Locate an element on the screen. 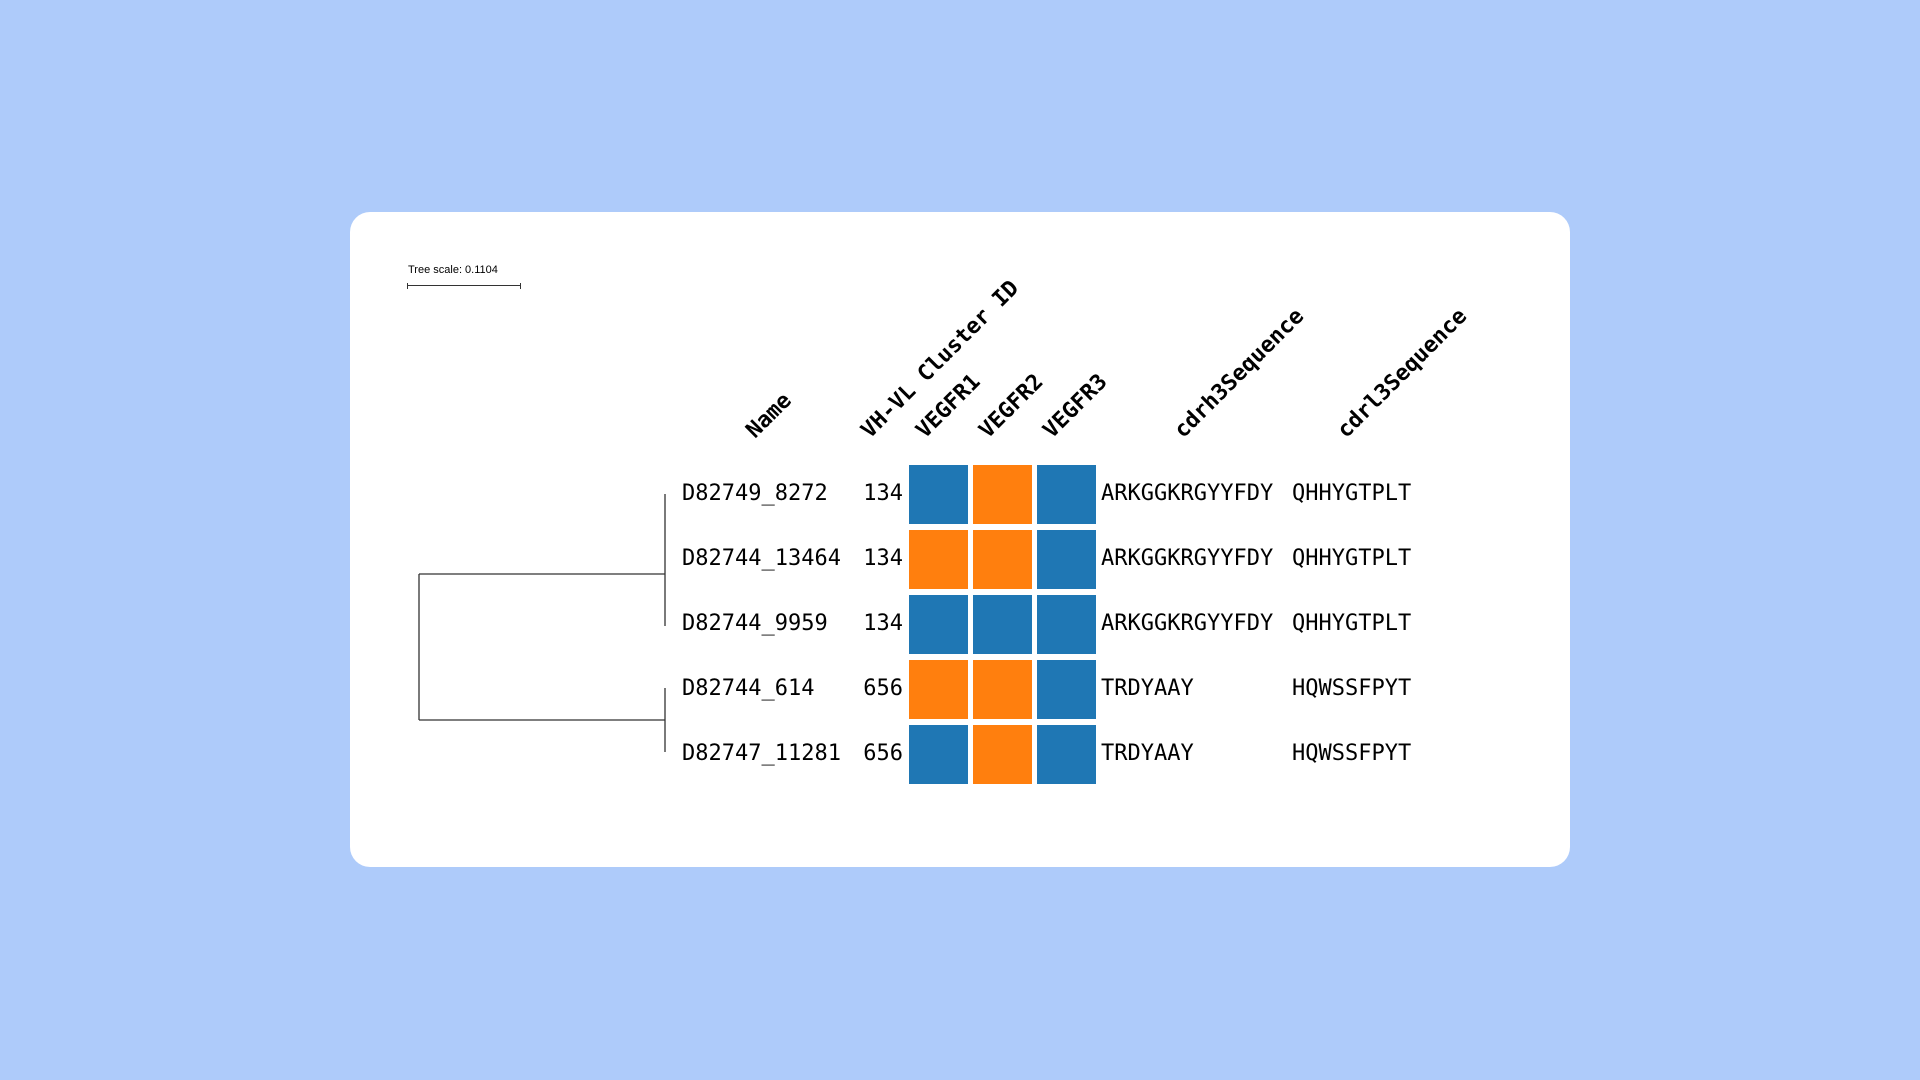  row-name: D82744_614 is located at coordinates (748, 688).